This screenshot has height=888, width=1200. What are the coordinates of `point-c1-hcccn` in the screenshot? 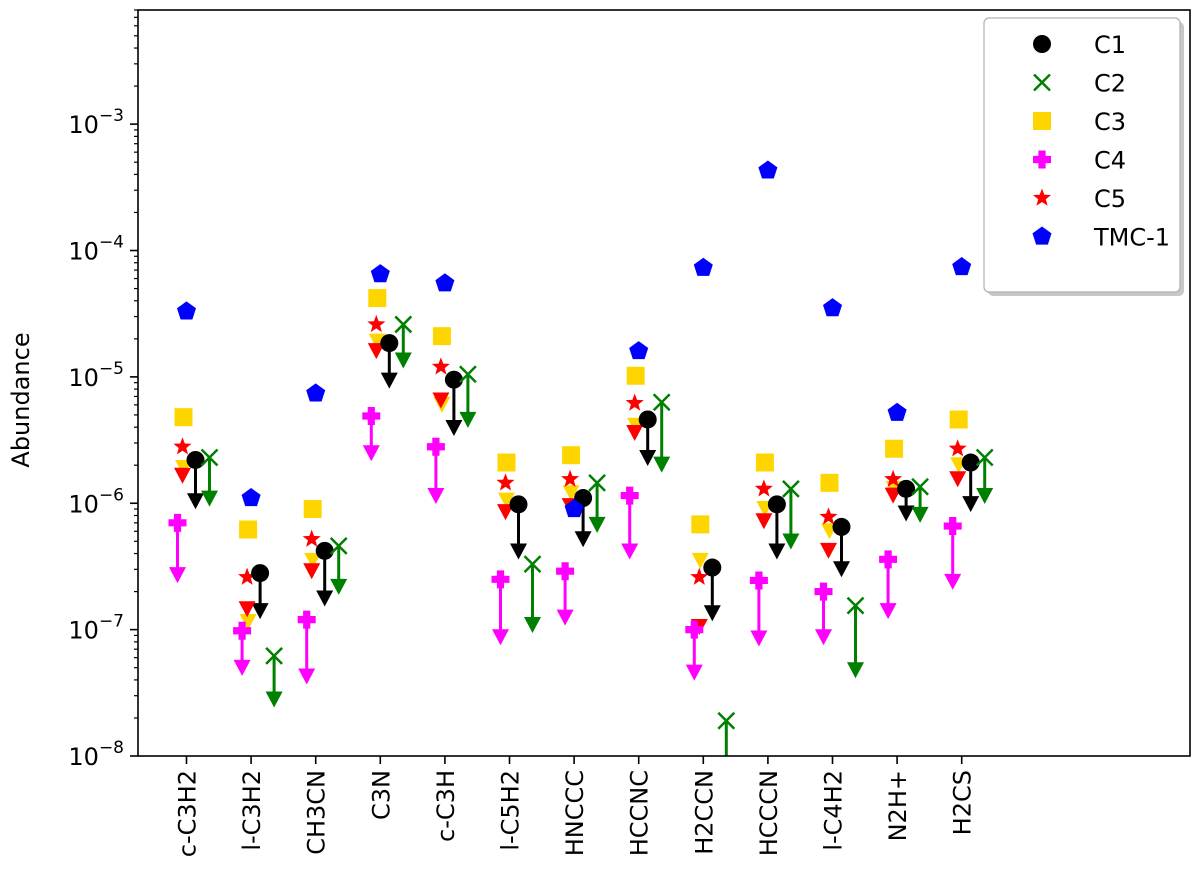 It's located at (776, 504).